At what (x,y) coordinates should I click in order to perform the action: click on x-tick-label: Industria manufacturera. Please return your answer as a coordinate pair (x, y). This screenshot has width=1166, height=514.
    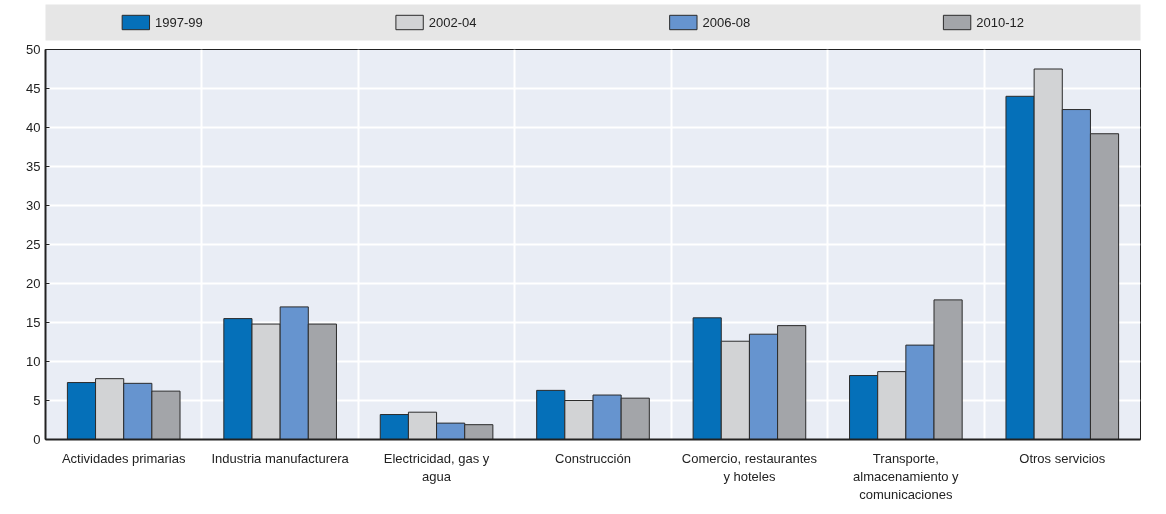
    Looking at the image, I should click on (280, 458).